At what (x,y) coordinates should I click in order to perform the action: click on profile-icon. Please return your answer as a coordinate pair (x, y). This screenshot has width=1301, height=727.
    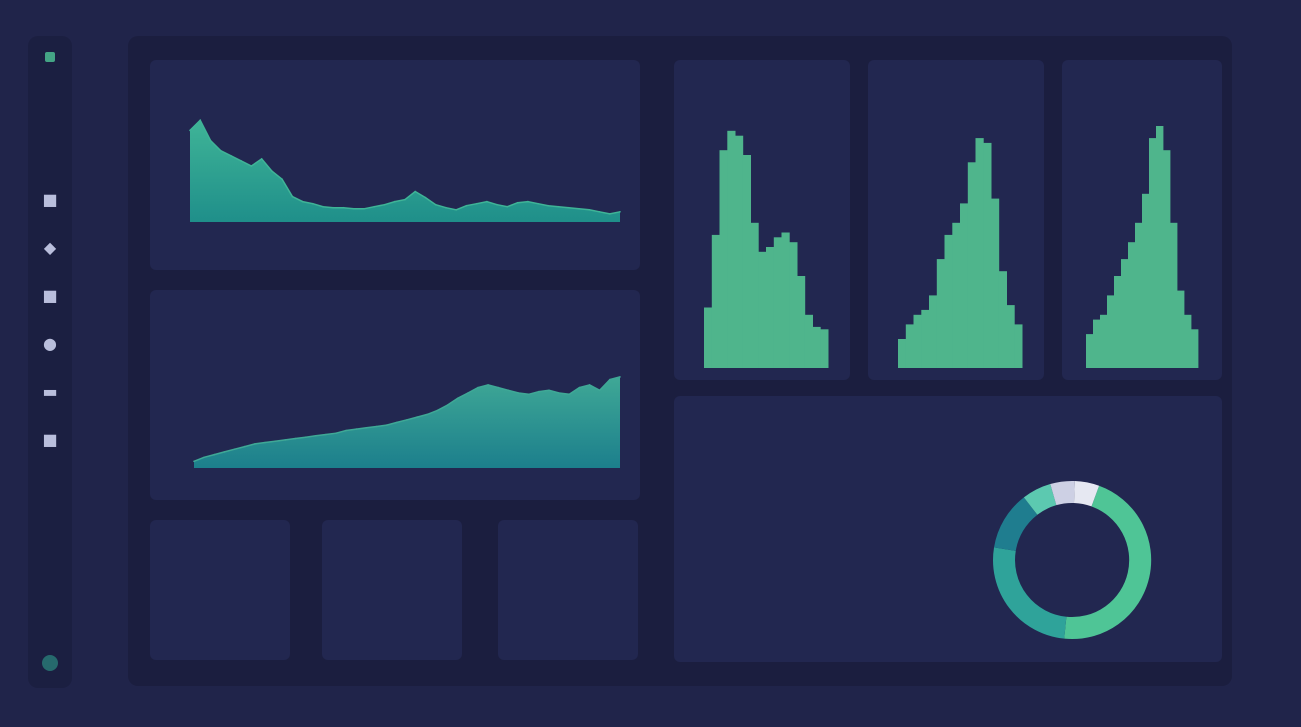
    Looking at the image, I should click on (50, 663).